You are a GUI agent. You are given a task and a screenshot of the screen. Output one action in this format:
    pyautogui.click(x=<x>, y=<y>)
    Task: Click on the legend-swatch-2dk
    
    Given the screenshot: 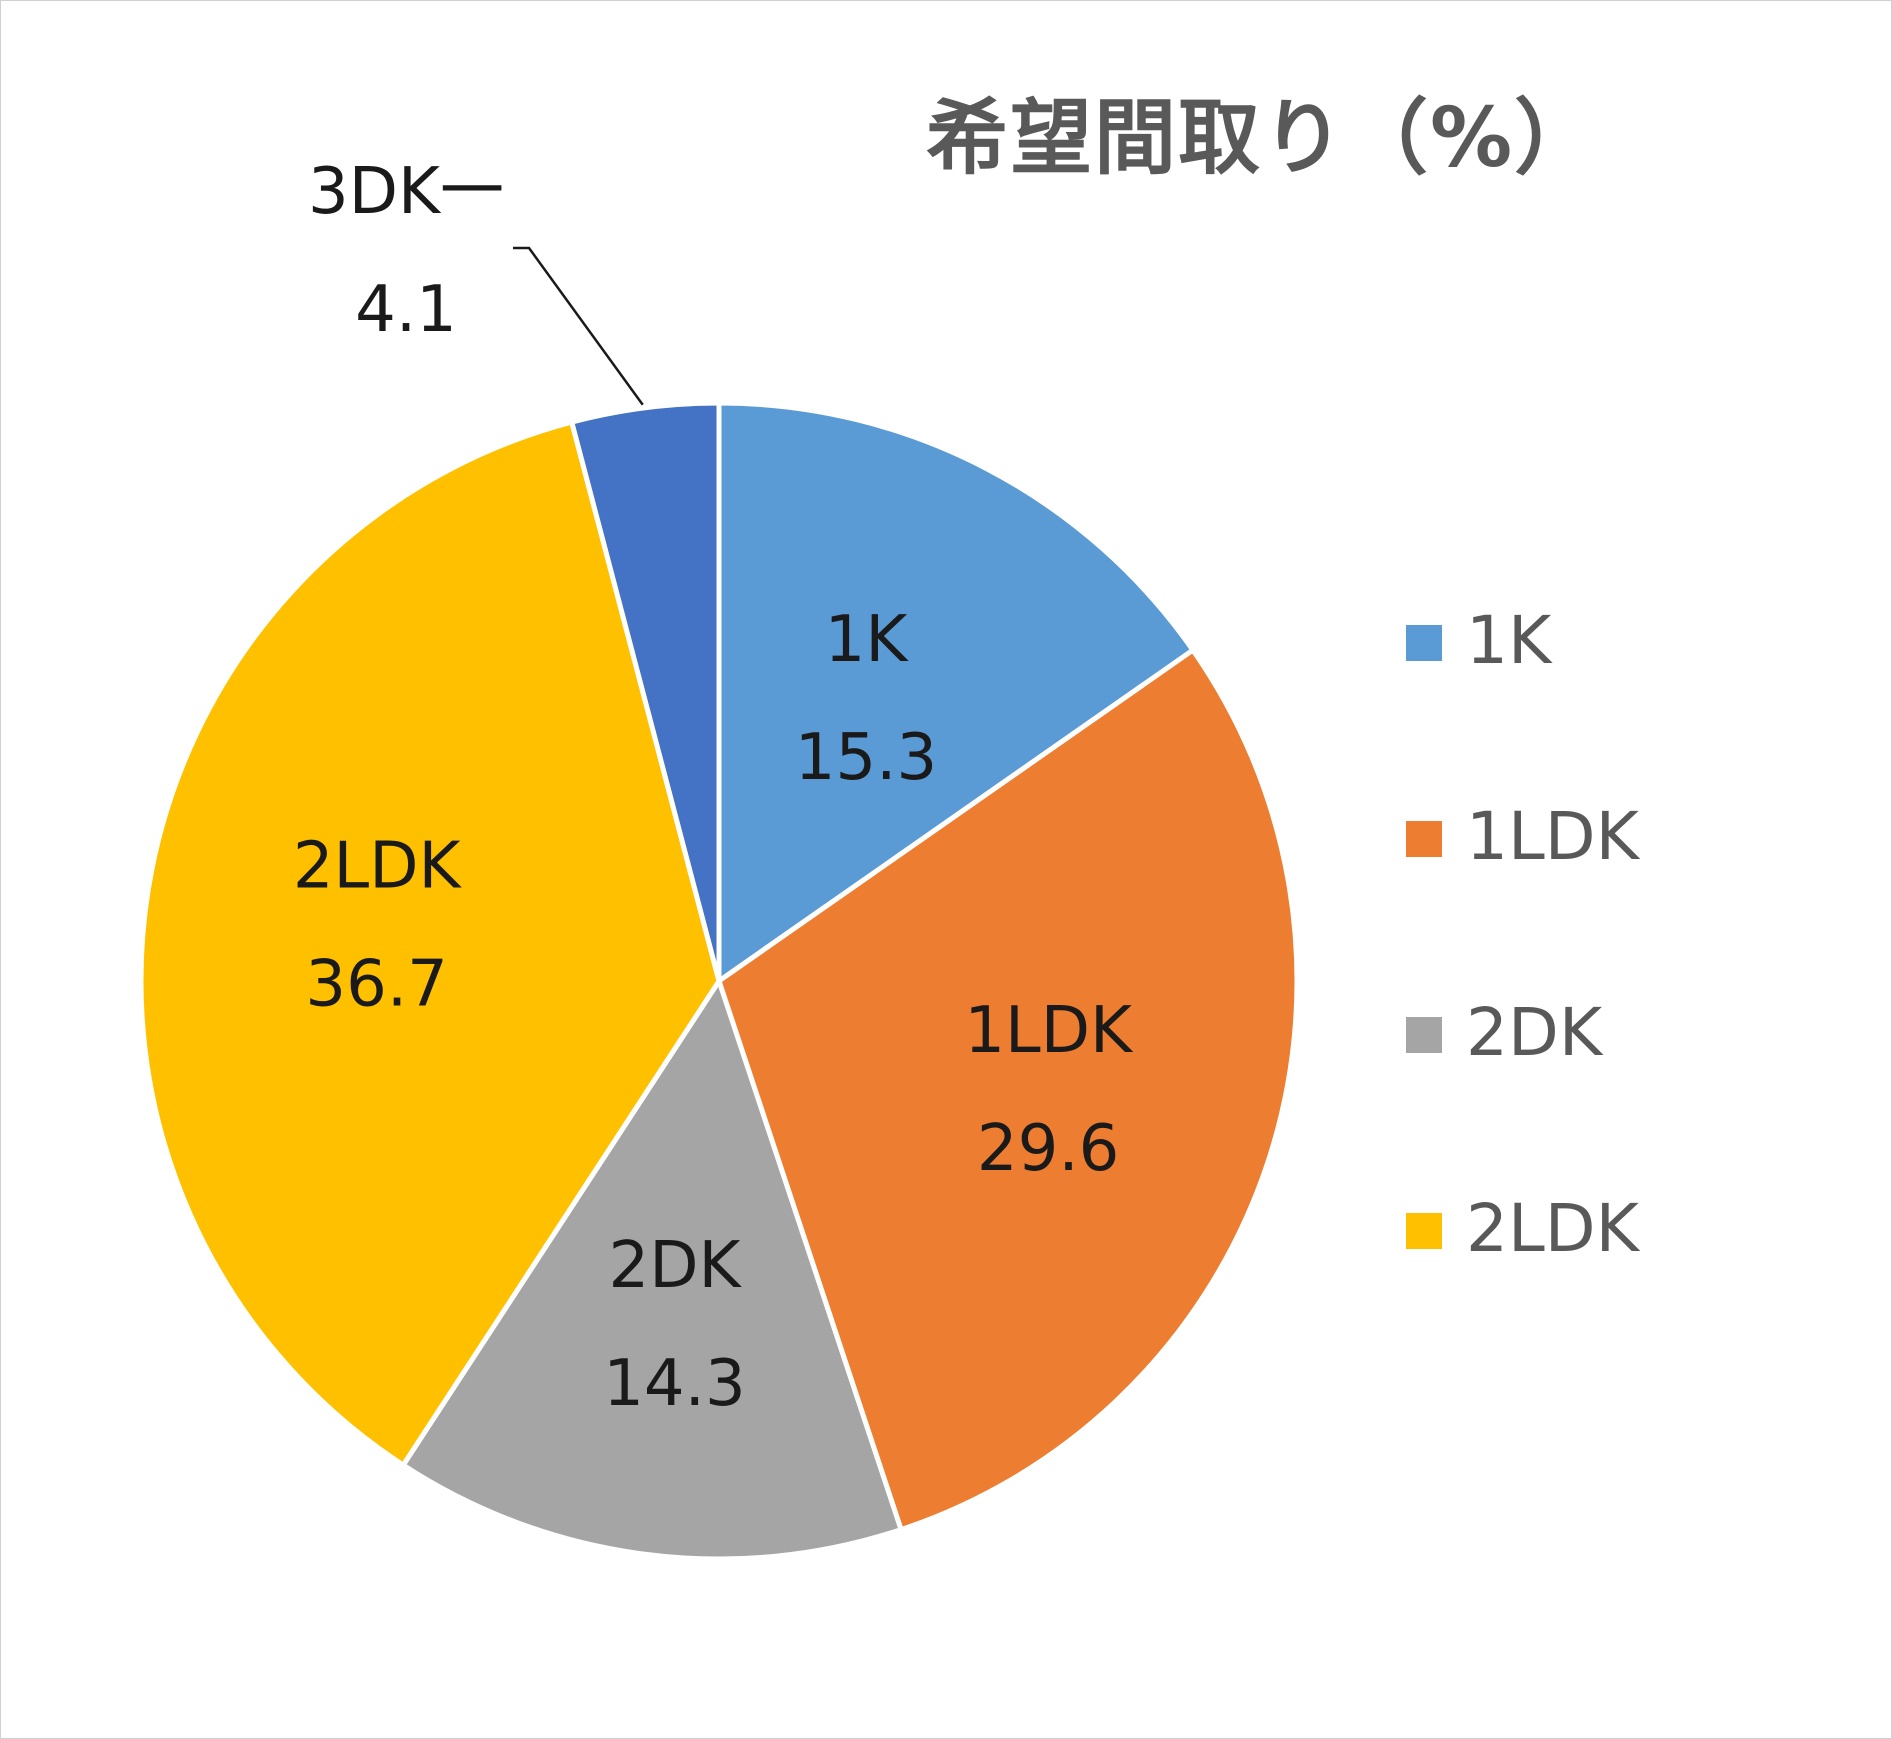 What is the action you would take?
    pyautogui.click(x=1424, y=1035)
    